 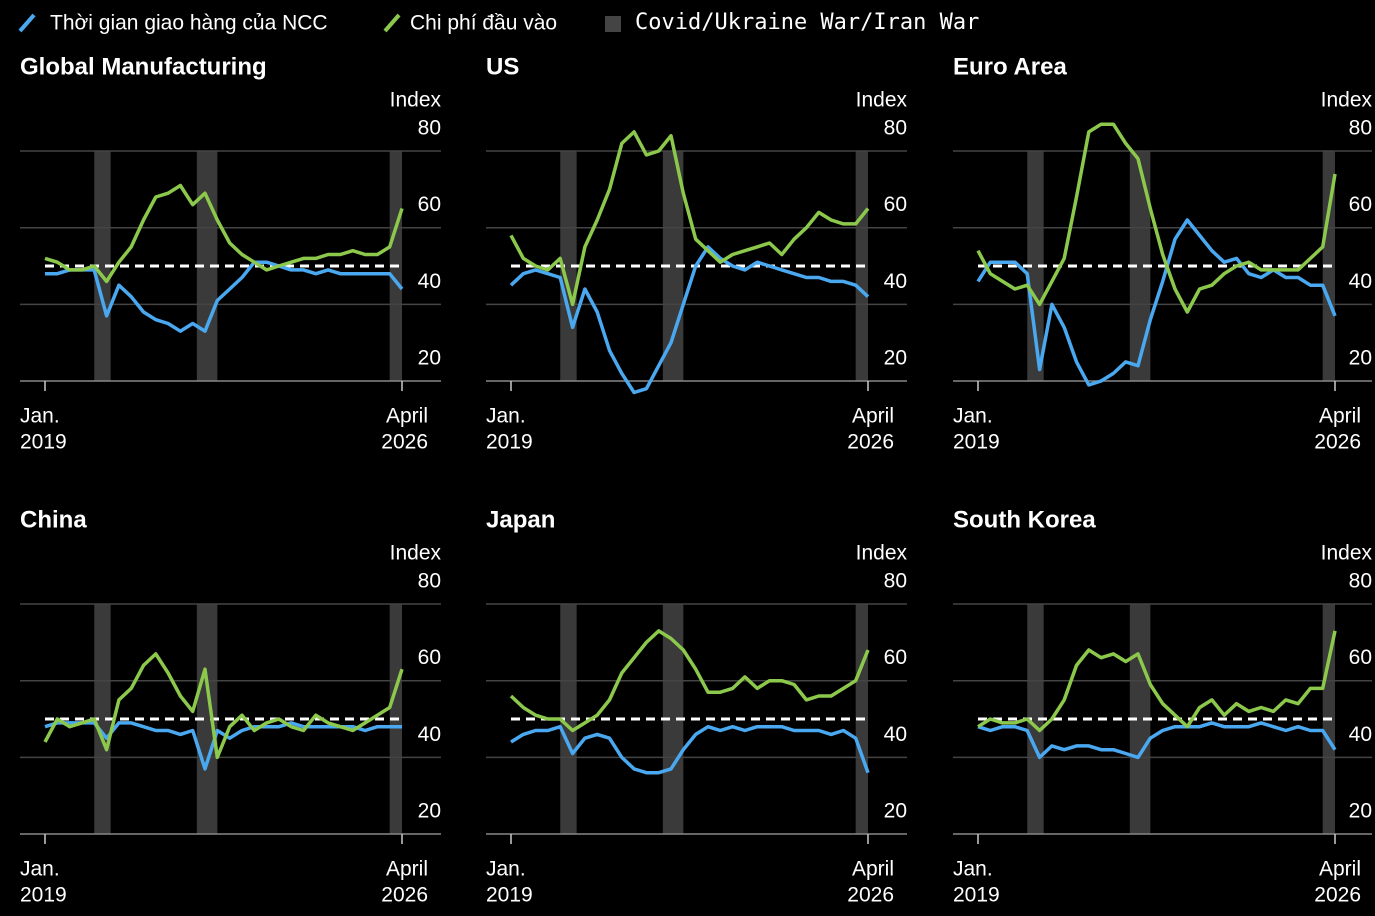 I want to click on chart-title: China, so click(x=53, y=519).